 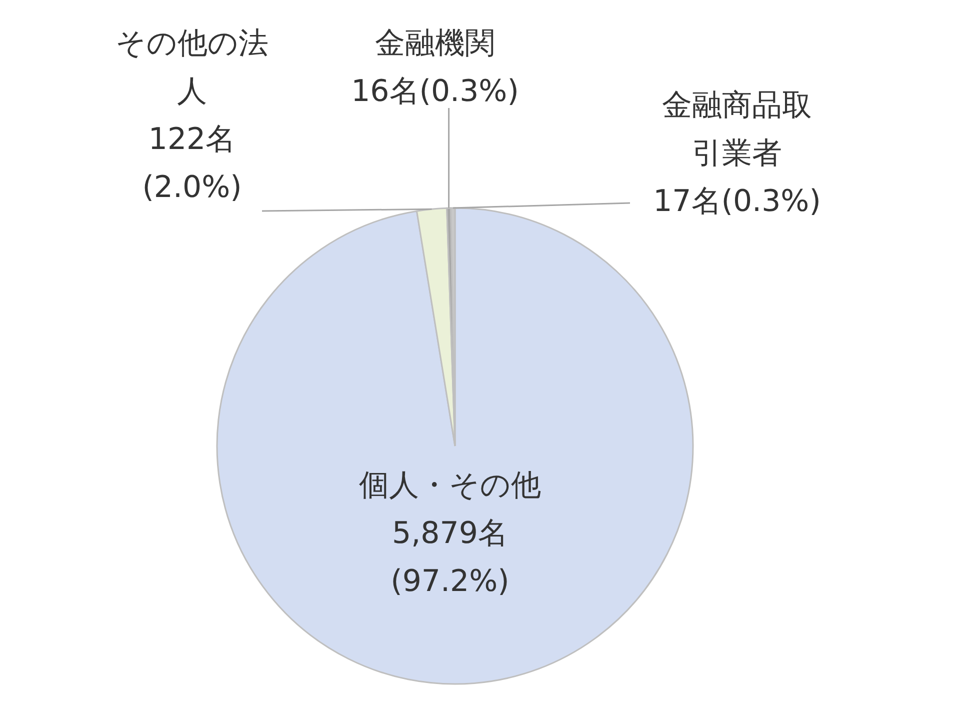 What do you see at coordinates (450, 558) in the screenshot?
I see `data-label: 5,879名(97.2%)` at bounding box center [450, 558].